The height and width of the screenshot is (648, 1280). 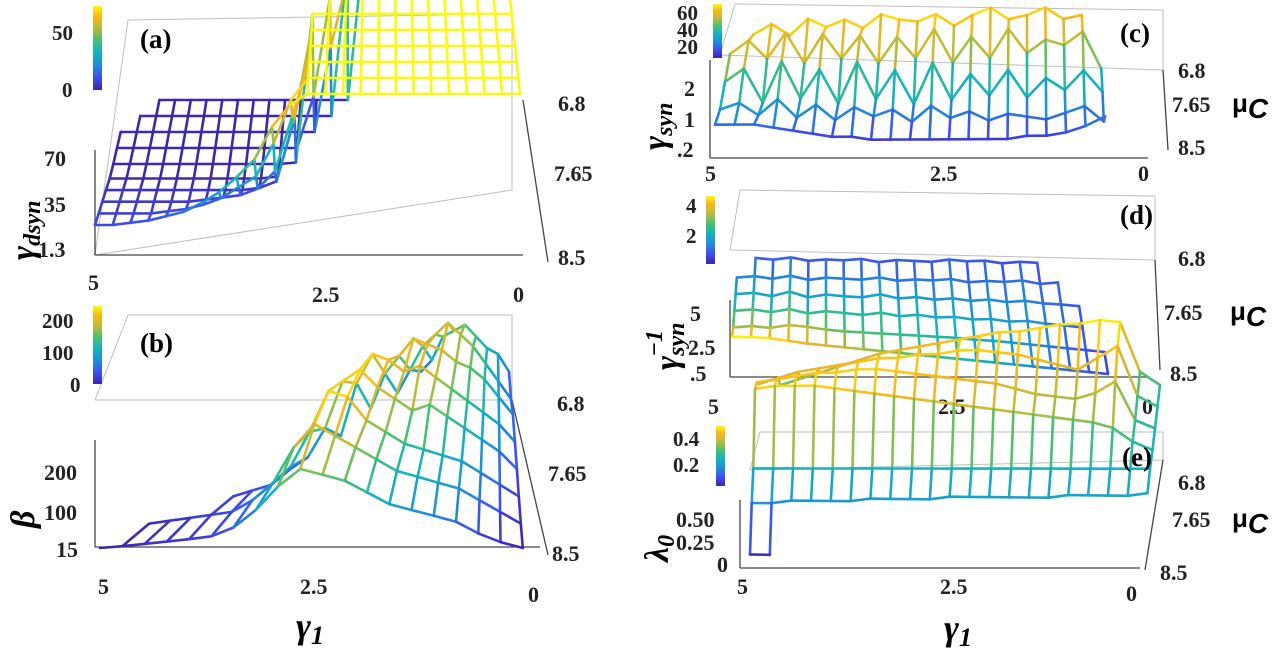 I want to click on panel-a-x-tick: 5, so click(x=93, y=282).